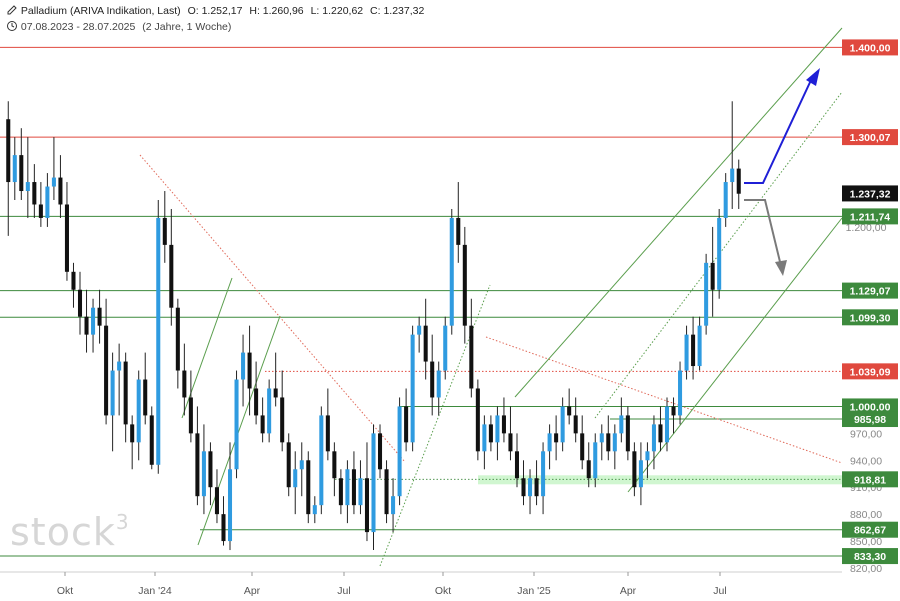 This screenshot has height=601, width=900. Describe the element at coordinates (778, 130) in the screenshot. I see `bullish-arrow` at that location.